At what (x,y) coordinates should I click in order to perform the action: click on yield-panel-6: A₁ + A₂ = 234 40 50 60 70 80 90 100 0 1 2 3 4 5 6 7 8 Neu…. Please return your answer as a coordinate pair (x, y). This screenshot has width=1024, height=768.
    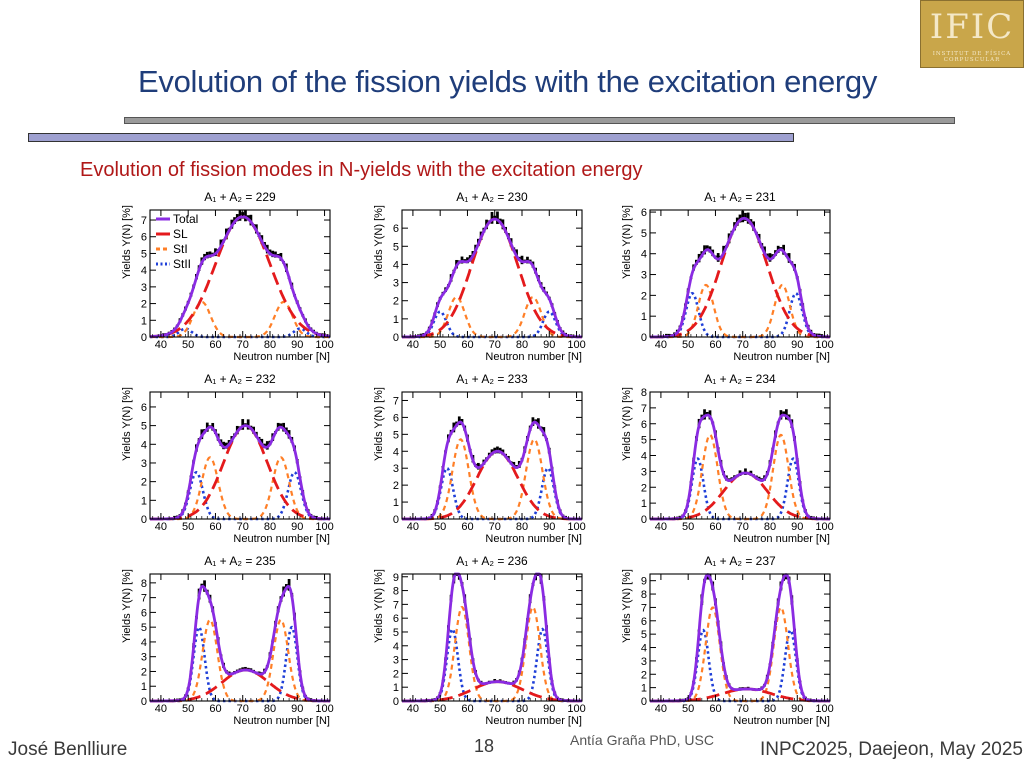
    Looking at the image, I should click on (727, 458).